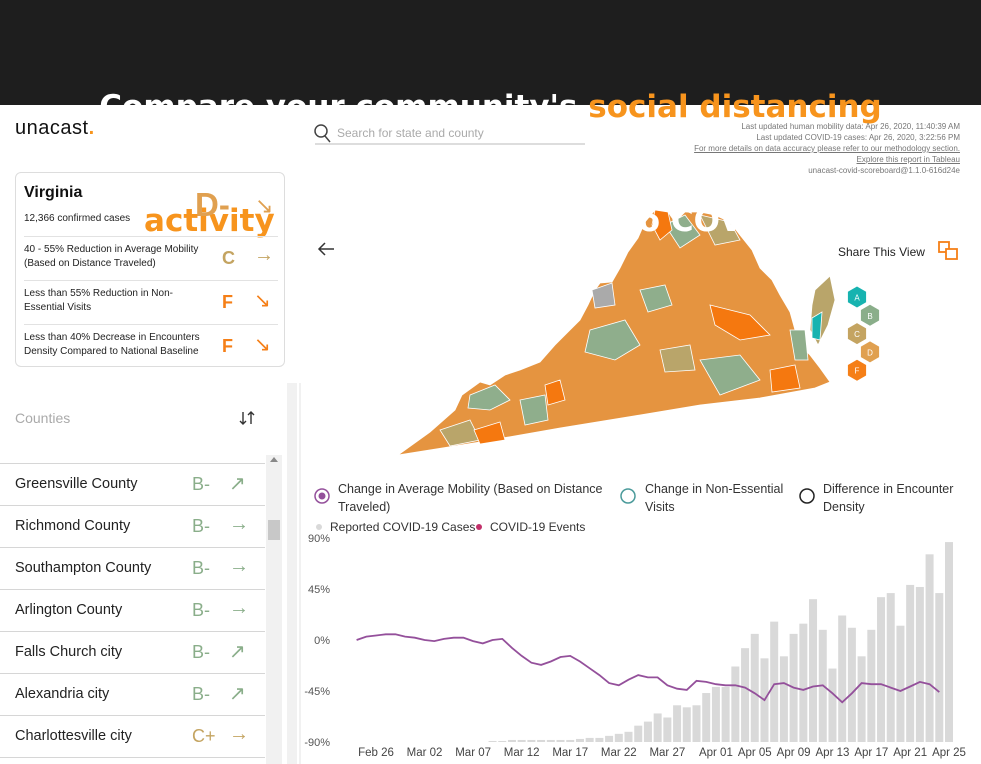 The width and height of the screenshot is (981, 764). What do you see at coordinates (473, 753) in the screenshot?
I see `x-tick-label: Mar 07` at bounding box center [473, 753].